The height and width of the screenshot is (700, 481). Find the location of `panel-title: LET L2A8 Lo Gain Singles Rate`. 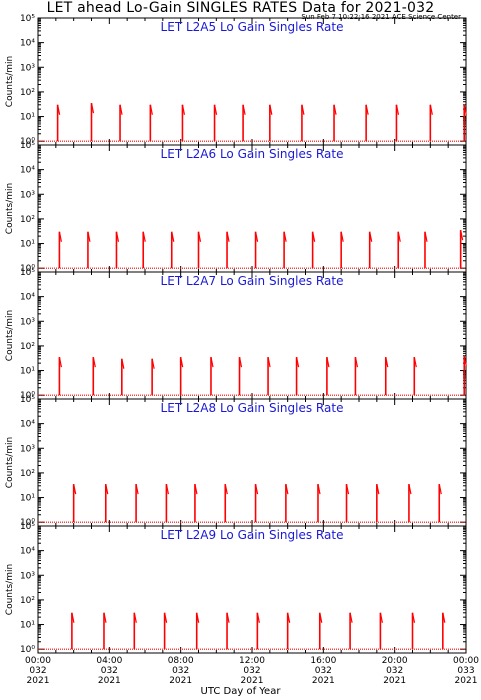

panel-title: LET L2A8 Lo Gain Singles Rate is located at coordinates (252, 408).